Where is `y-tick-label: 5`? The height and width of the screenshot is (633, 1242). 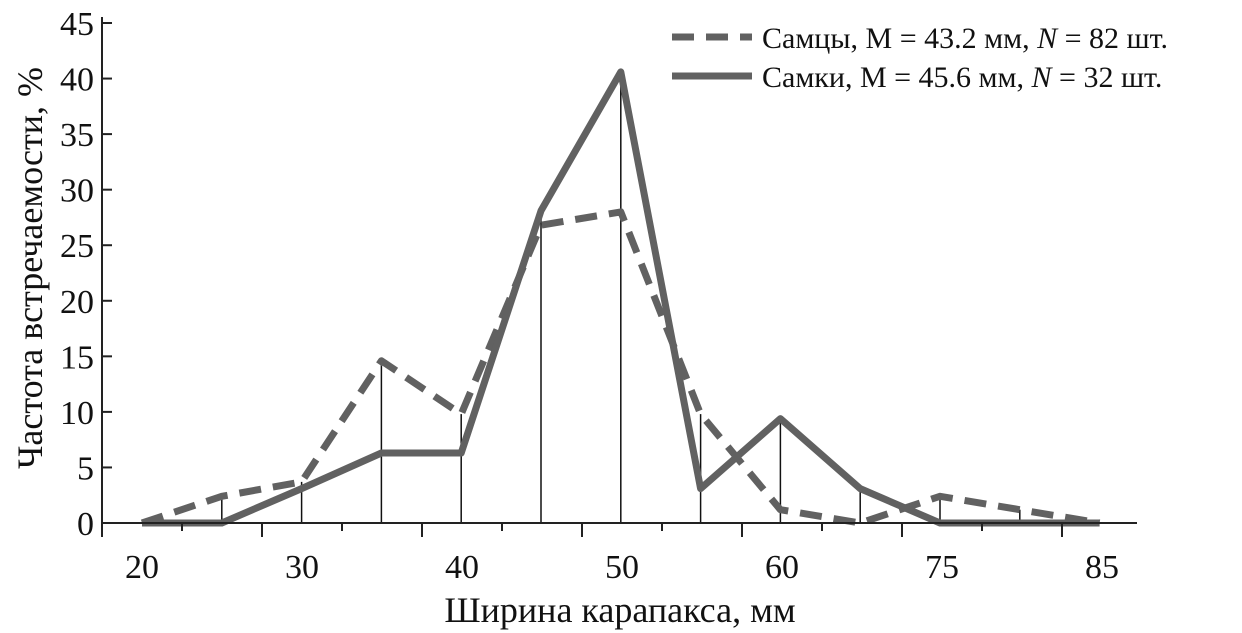 y-tick-label: 5 is located at coordinates (85, 468).